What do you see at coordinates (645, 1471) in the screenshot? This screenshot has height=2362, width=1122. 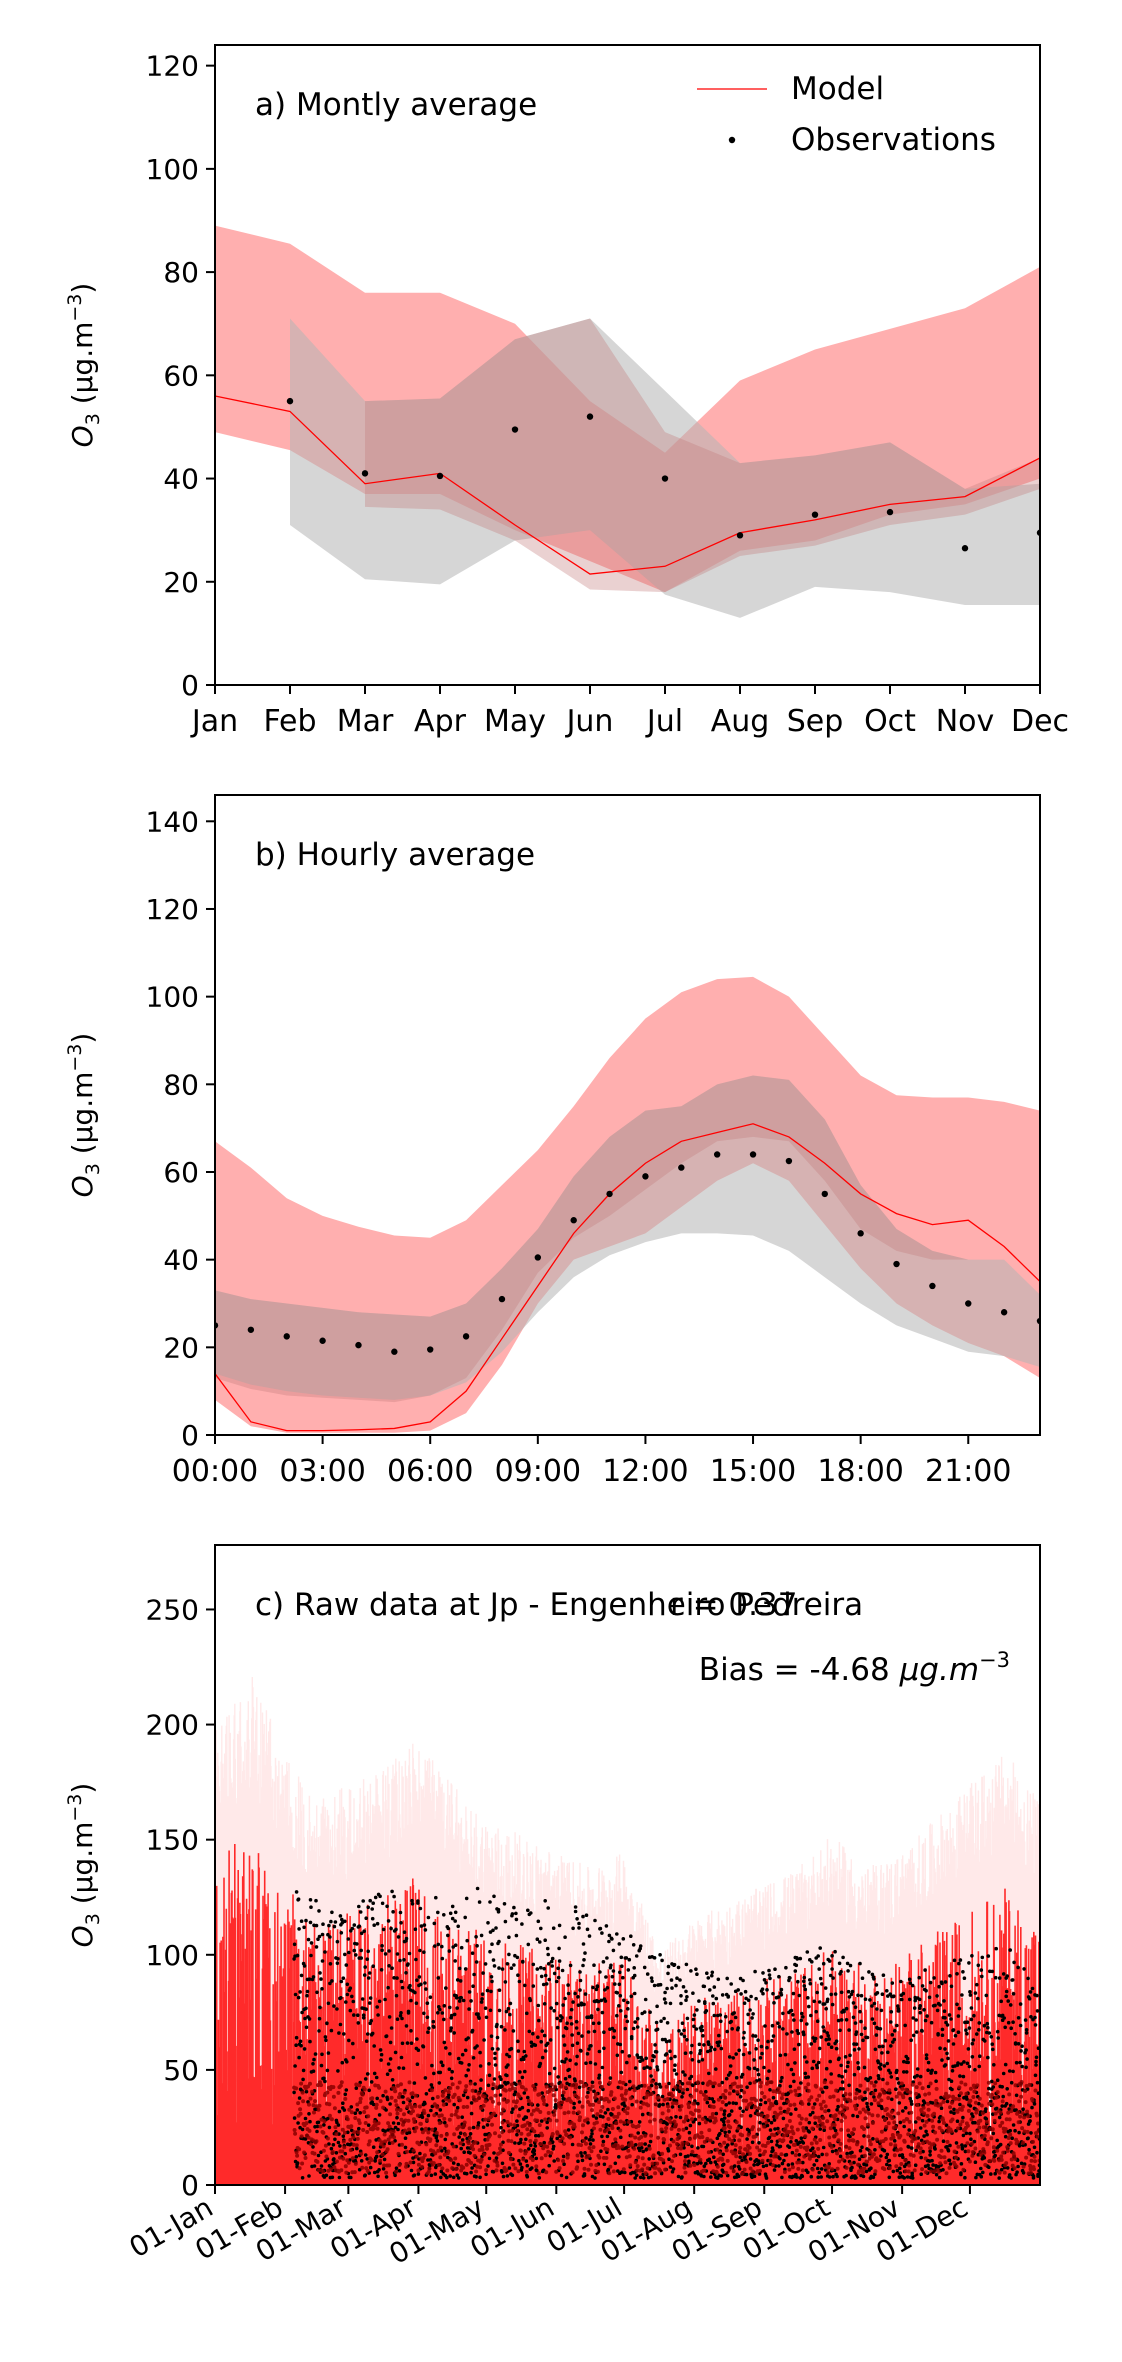 I see `b-xtick-label: 12:00` at bounding box center [645, 1471].